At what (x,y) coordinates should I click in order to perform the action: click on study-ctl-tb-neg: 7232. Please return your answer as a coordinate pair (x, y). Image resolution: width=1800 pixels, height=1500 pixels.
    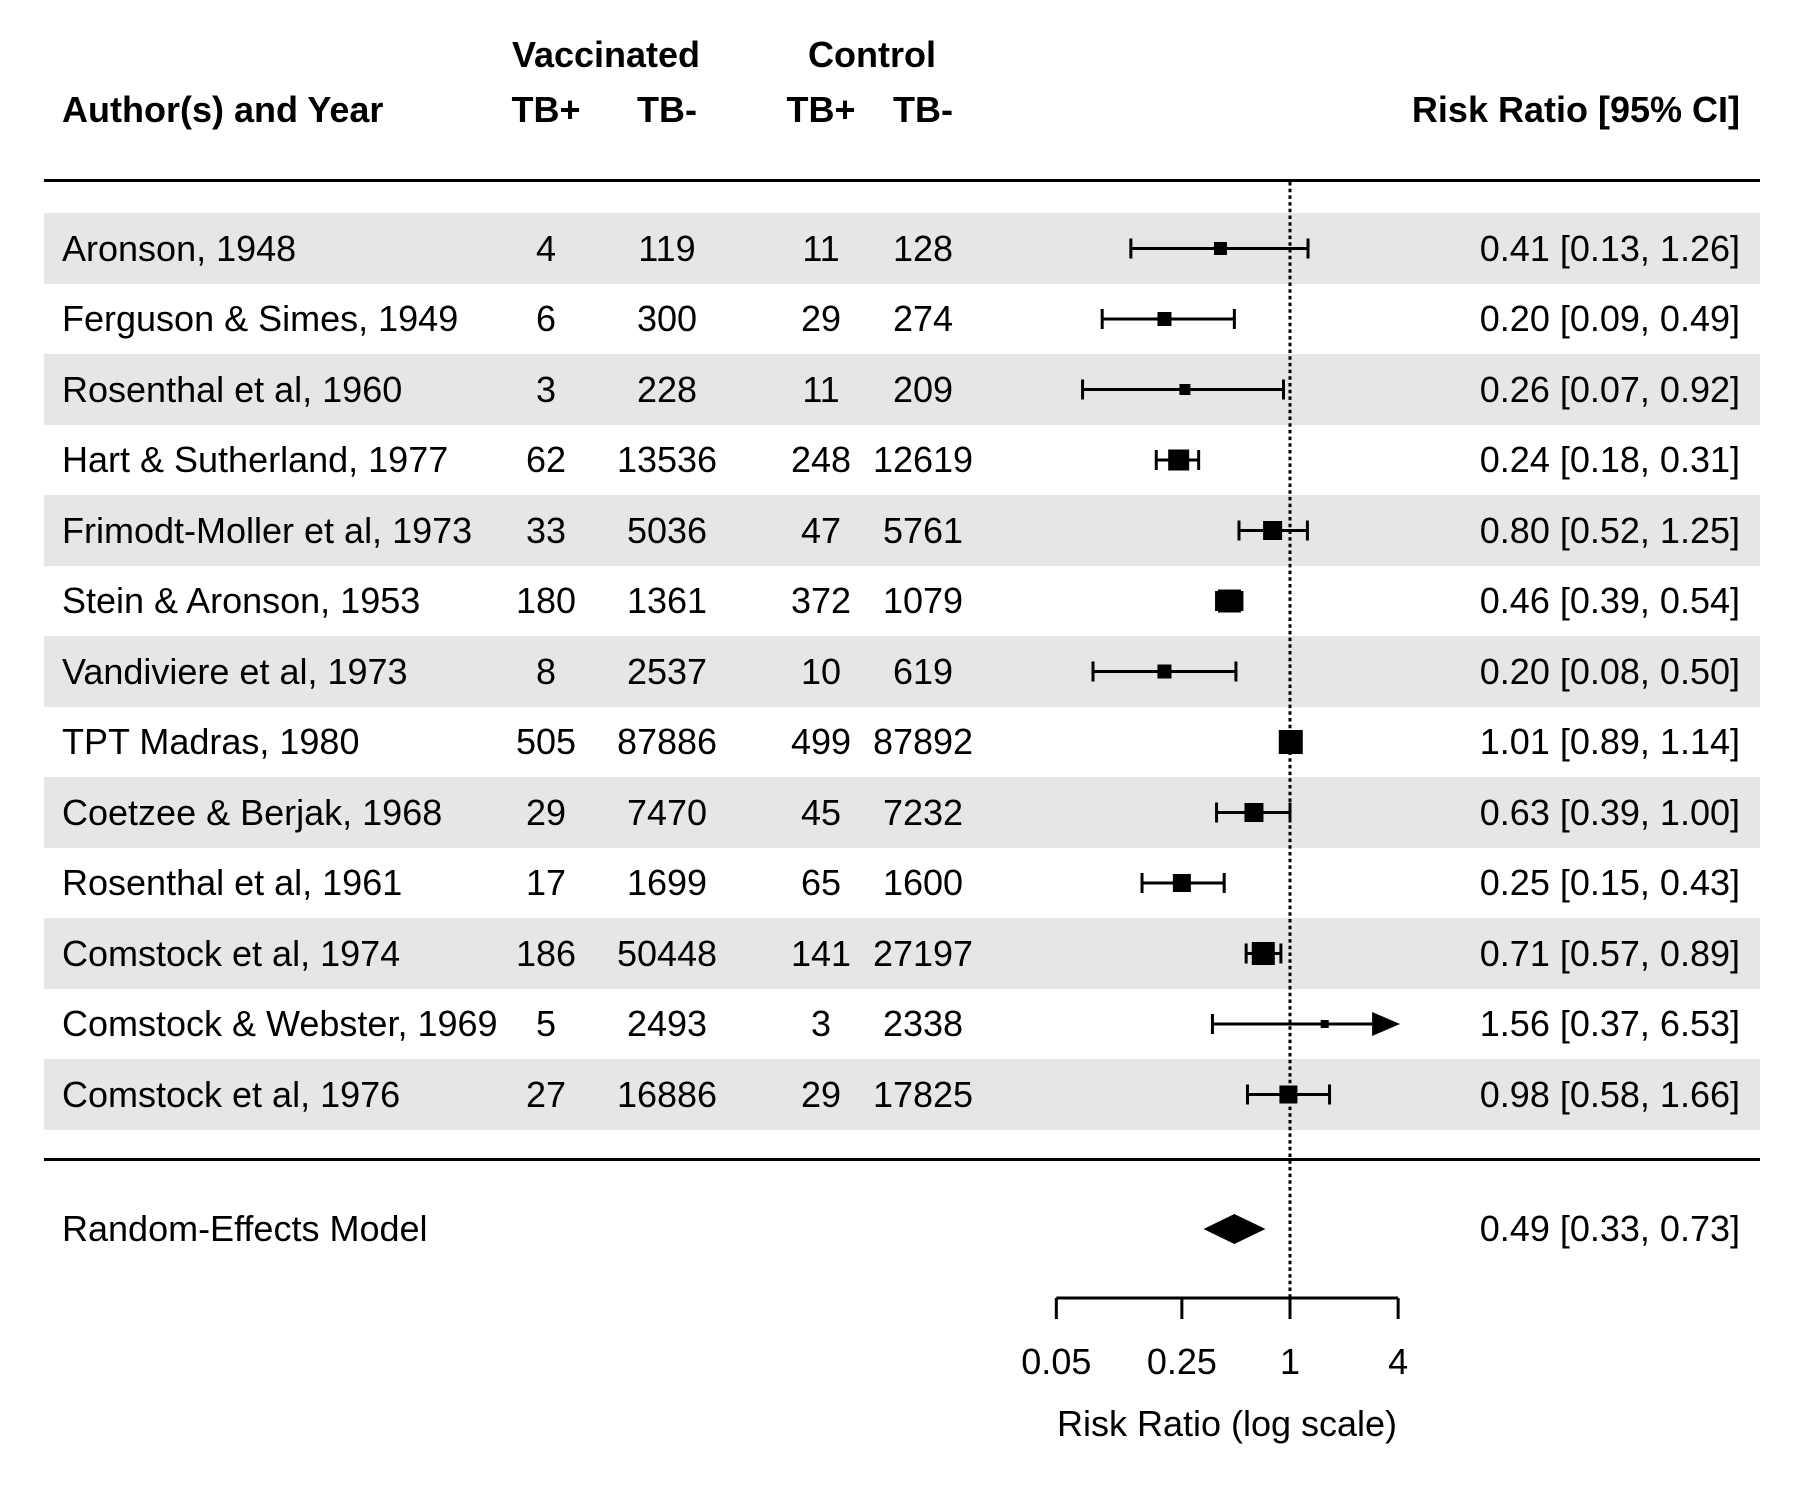
    Looking at the image, I should click on (923, 812).